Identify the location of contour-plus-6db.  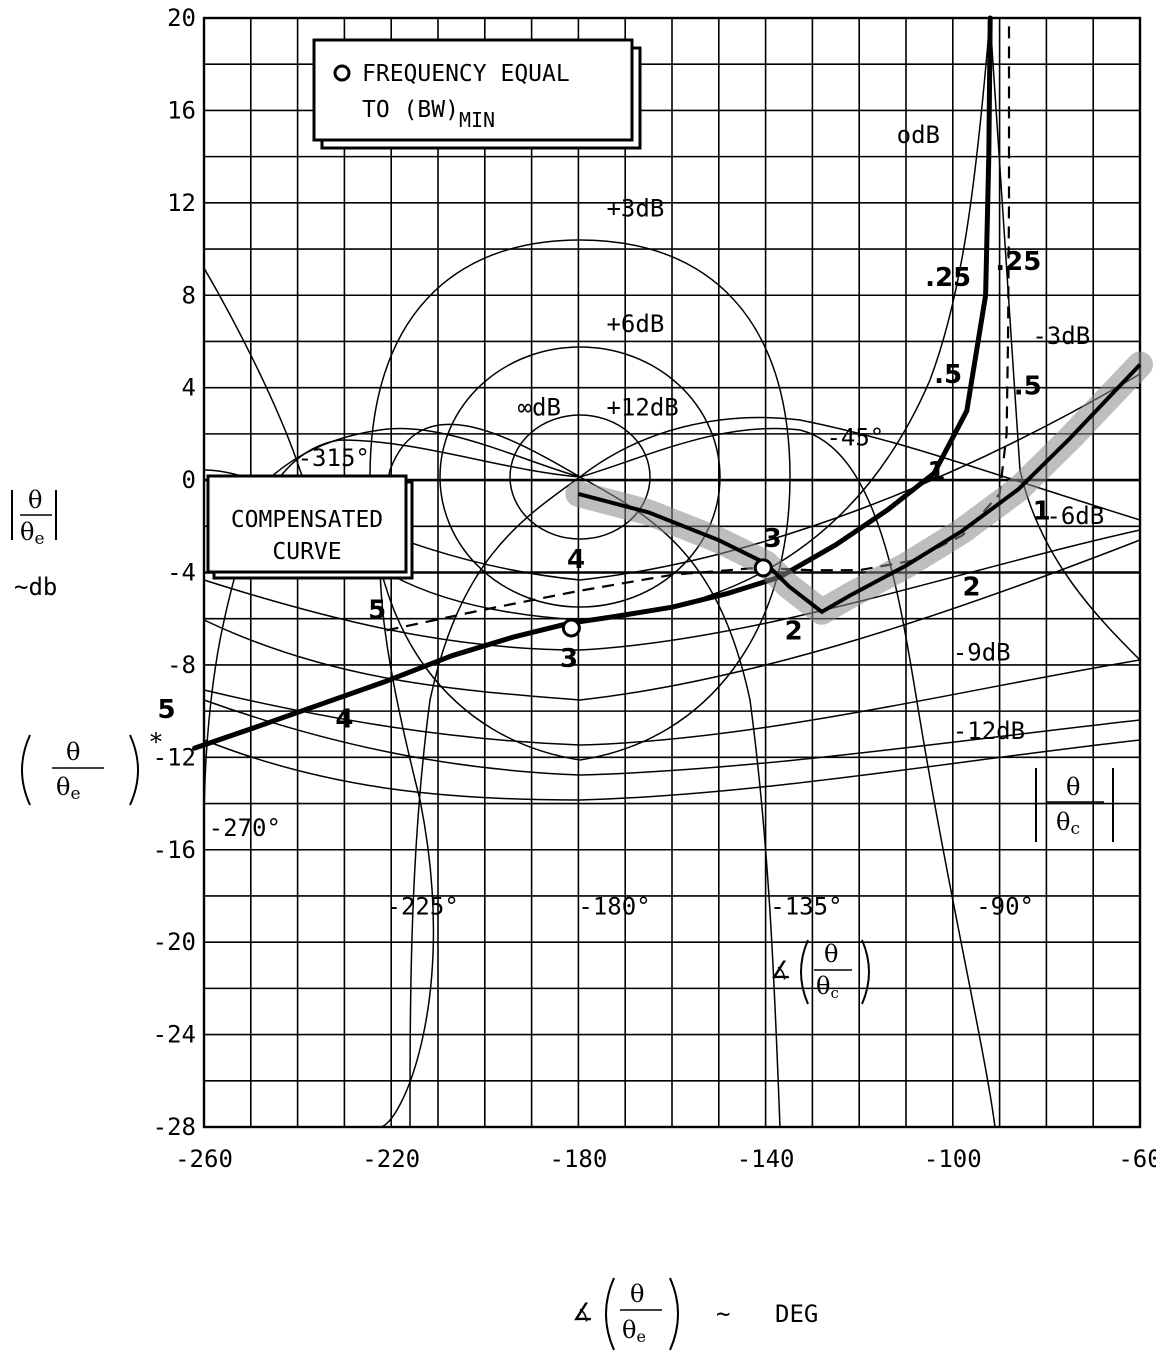
(580, 477).